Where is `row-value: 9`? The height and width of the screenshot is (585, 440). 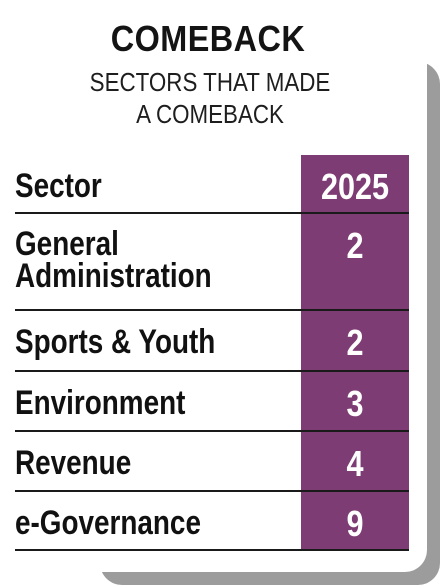
row-value: 9 is located at coordinates (355, 523).